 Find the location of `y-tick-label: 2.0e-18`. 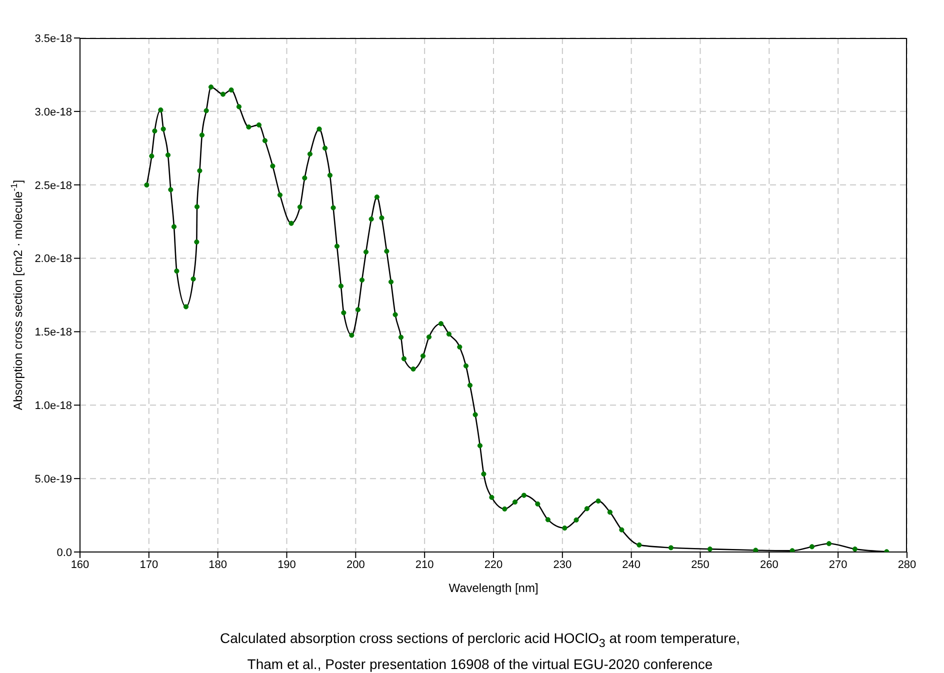

y-tick-label: 2.0e-18 is located at coordinates (53, 259).